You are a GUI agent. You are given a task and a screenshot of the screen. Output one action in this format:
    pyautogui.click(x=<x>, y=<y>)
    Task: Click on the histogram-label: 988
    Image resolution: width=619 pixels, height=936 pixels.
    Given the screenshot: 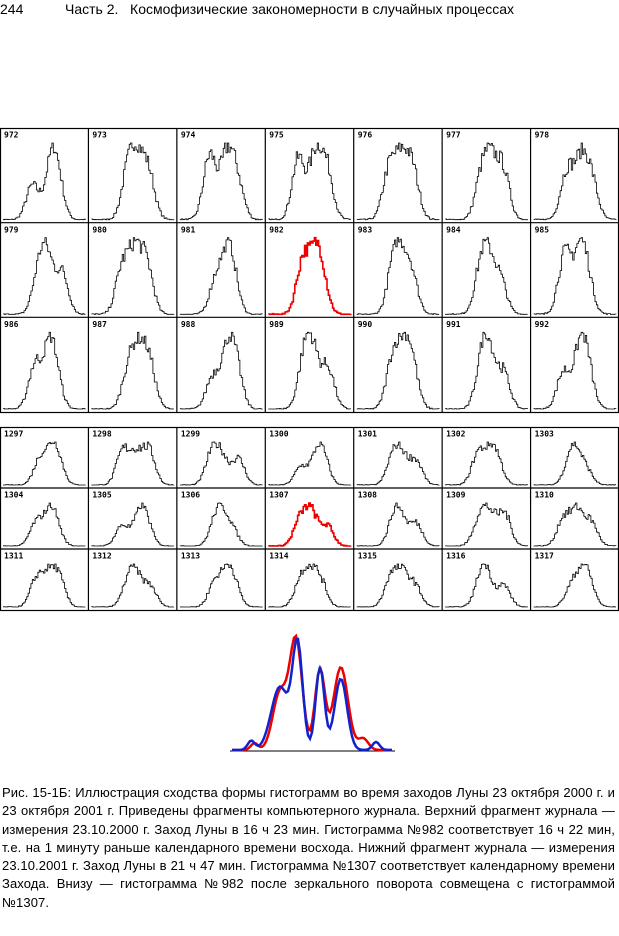 What is the action you would take?
    pyautogui.click(x=188, y=324)
    